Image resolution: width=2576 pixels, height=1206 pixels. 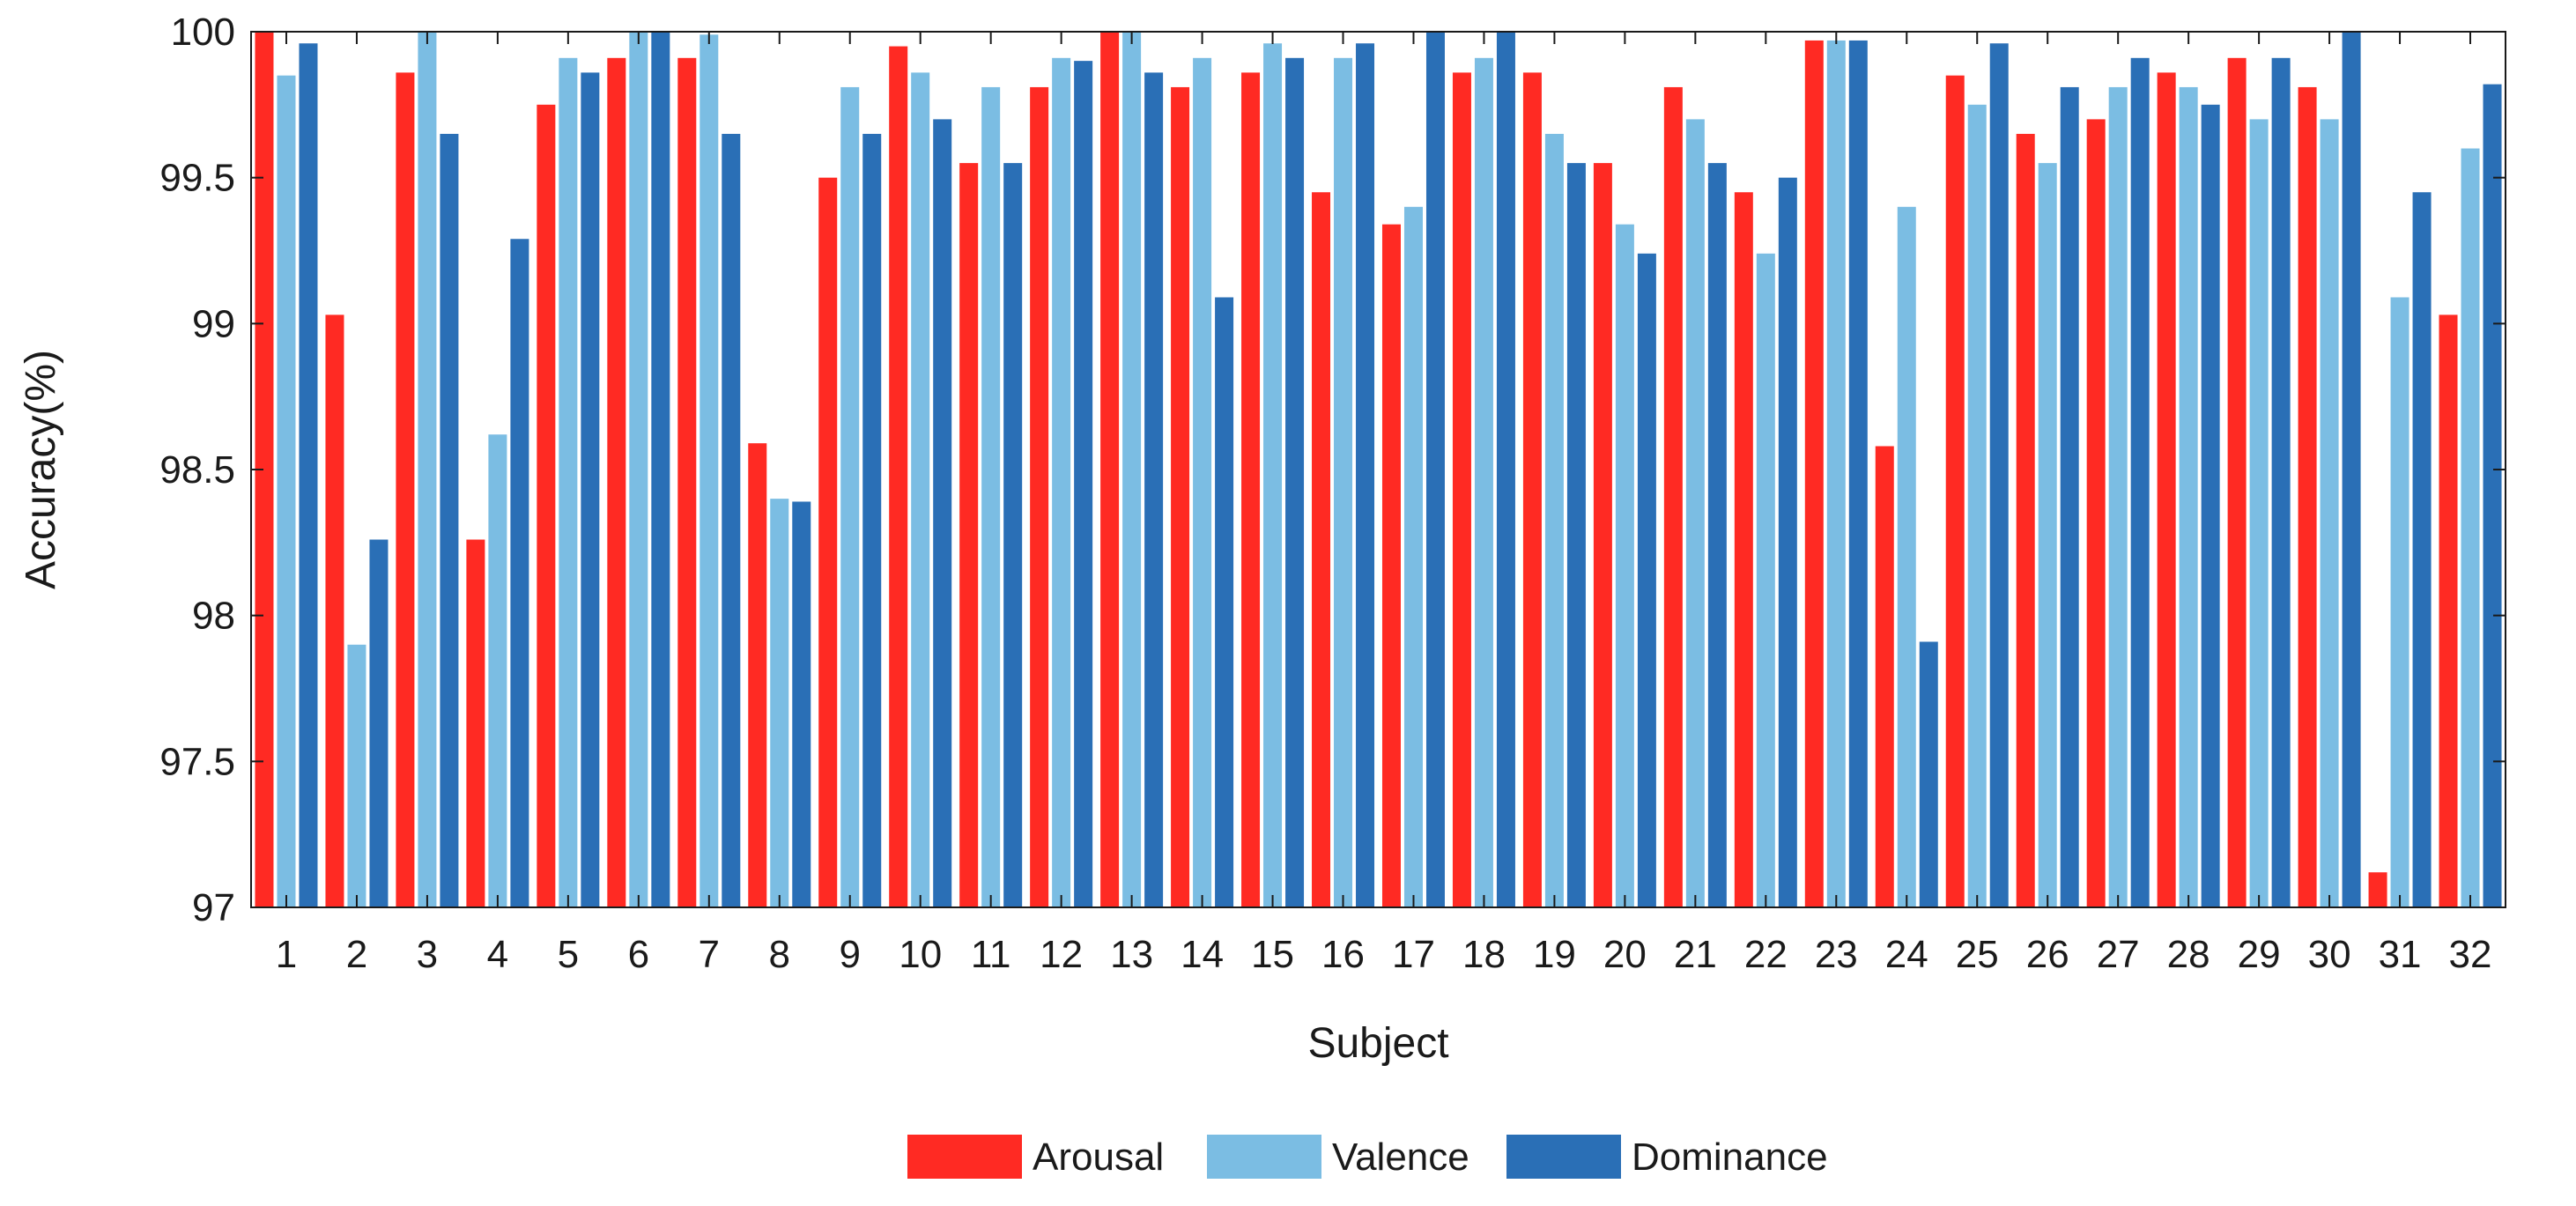 I want to click on y-tick-label: 100, so click(x=203, y=33).